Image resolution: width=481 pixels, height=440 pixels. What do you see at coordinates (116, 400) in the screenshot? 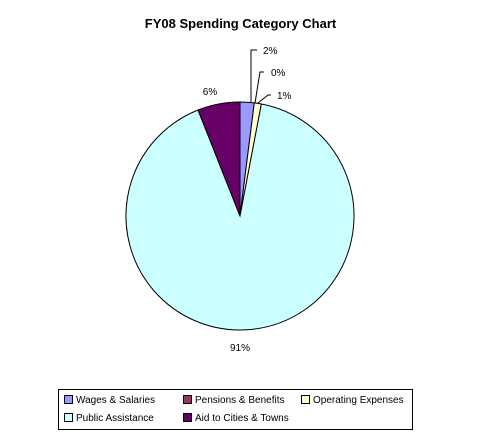
I see `legend-label-wages: Wages & Salaries` at bounding box center [116, 400].